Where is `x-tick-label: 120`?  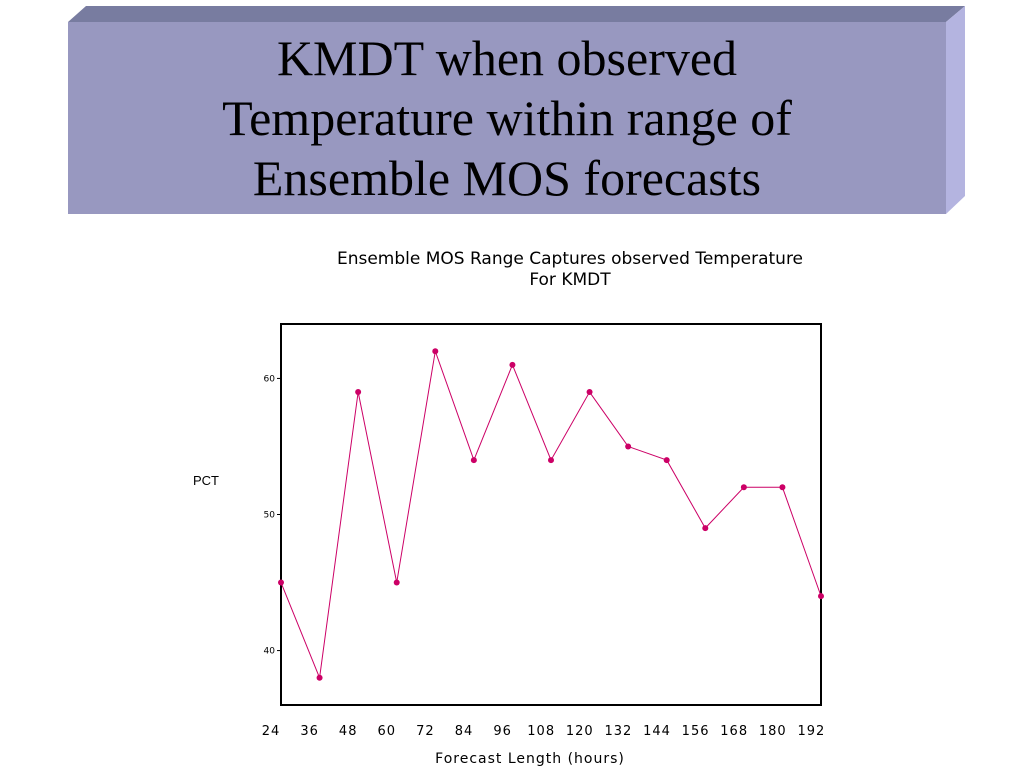 x-tick-label: 120 is located at coordinates (580, 731).